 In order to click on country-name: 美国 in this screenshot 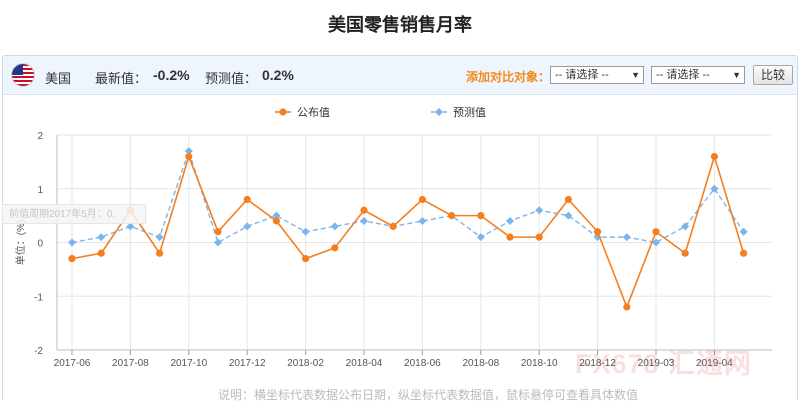, I will do `click(58, 78)`.